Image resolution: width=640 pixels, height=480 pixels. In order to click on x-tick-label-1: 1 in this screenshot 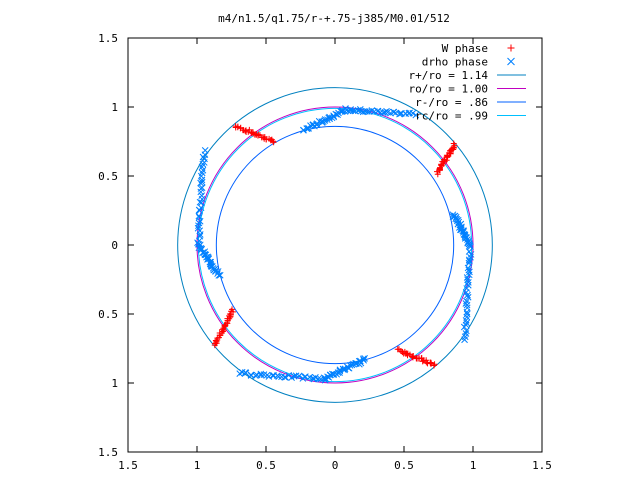, I will do `click(197, 465)`.